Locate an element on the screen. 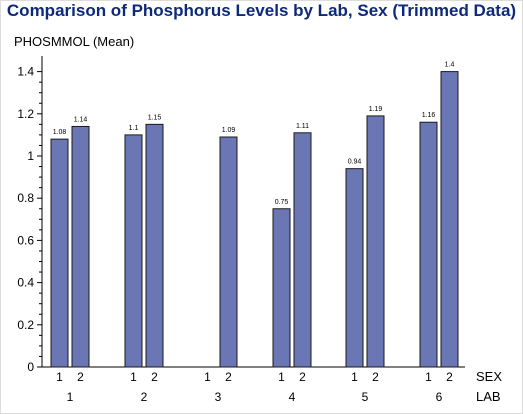 This screenshot has width=523, height=414. bar-value-label: 1.19 is located at coordinates (376, 109).